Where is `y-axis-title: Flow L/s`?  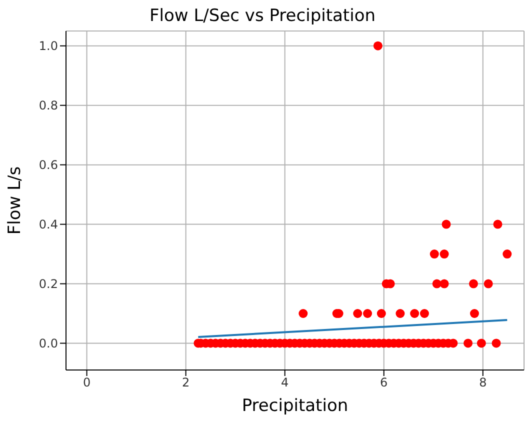
y-axis-title: Flow L/s is located at coordinates (15, 200).